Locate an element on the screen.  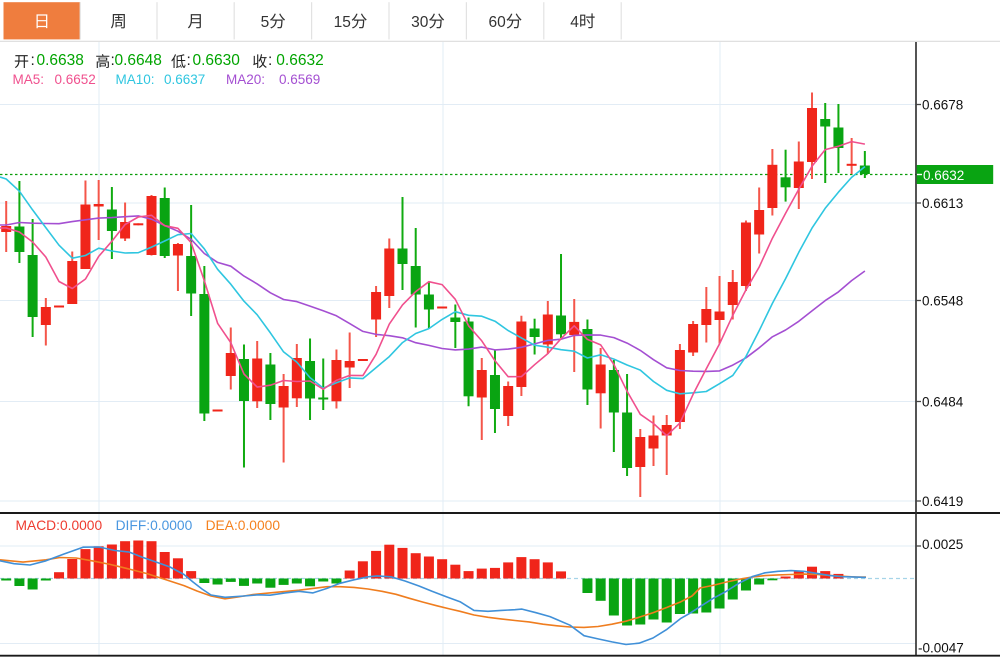
svg-text: 15 is located at coordinates (342, 22).